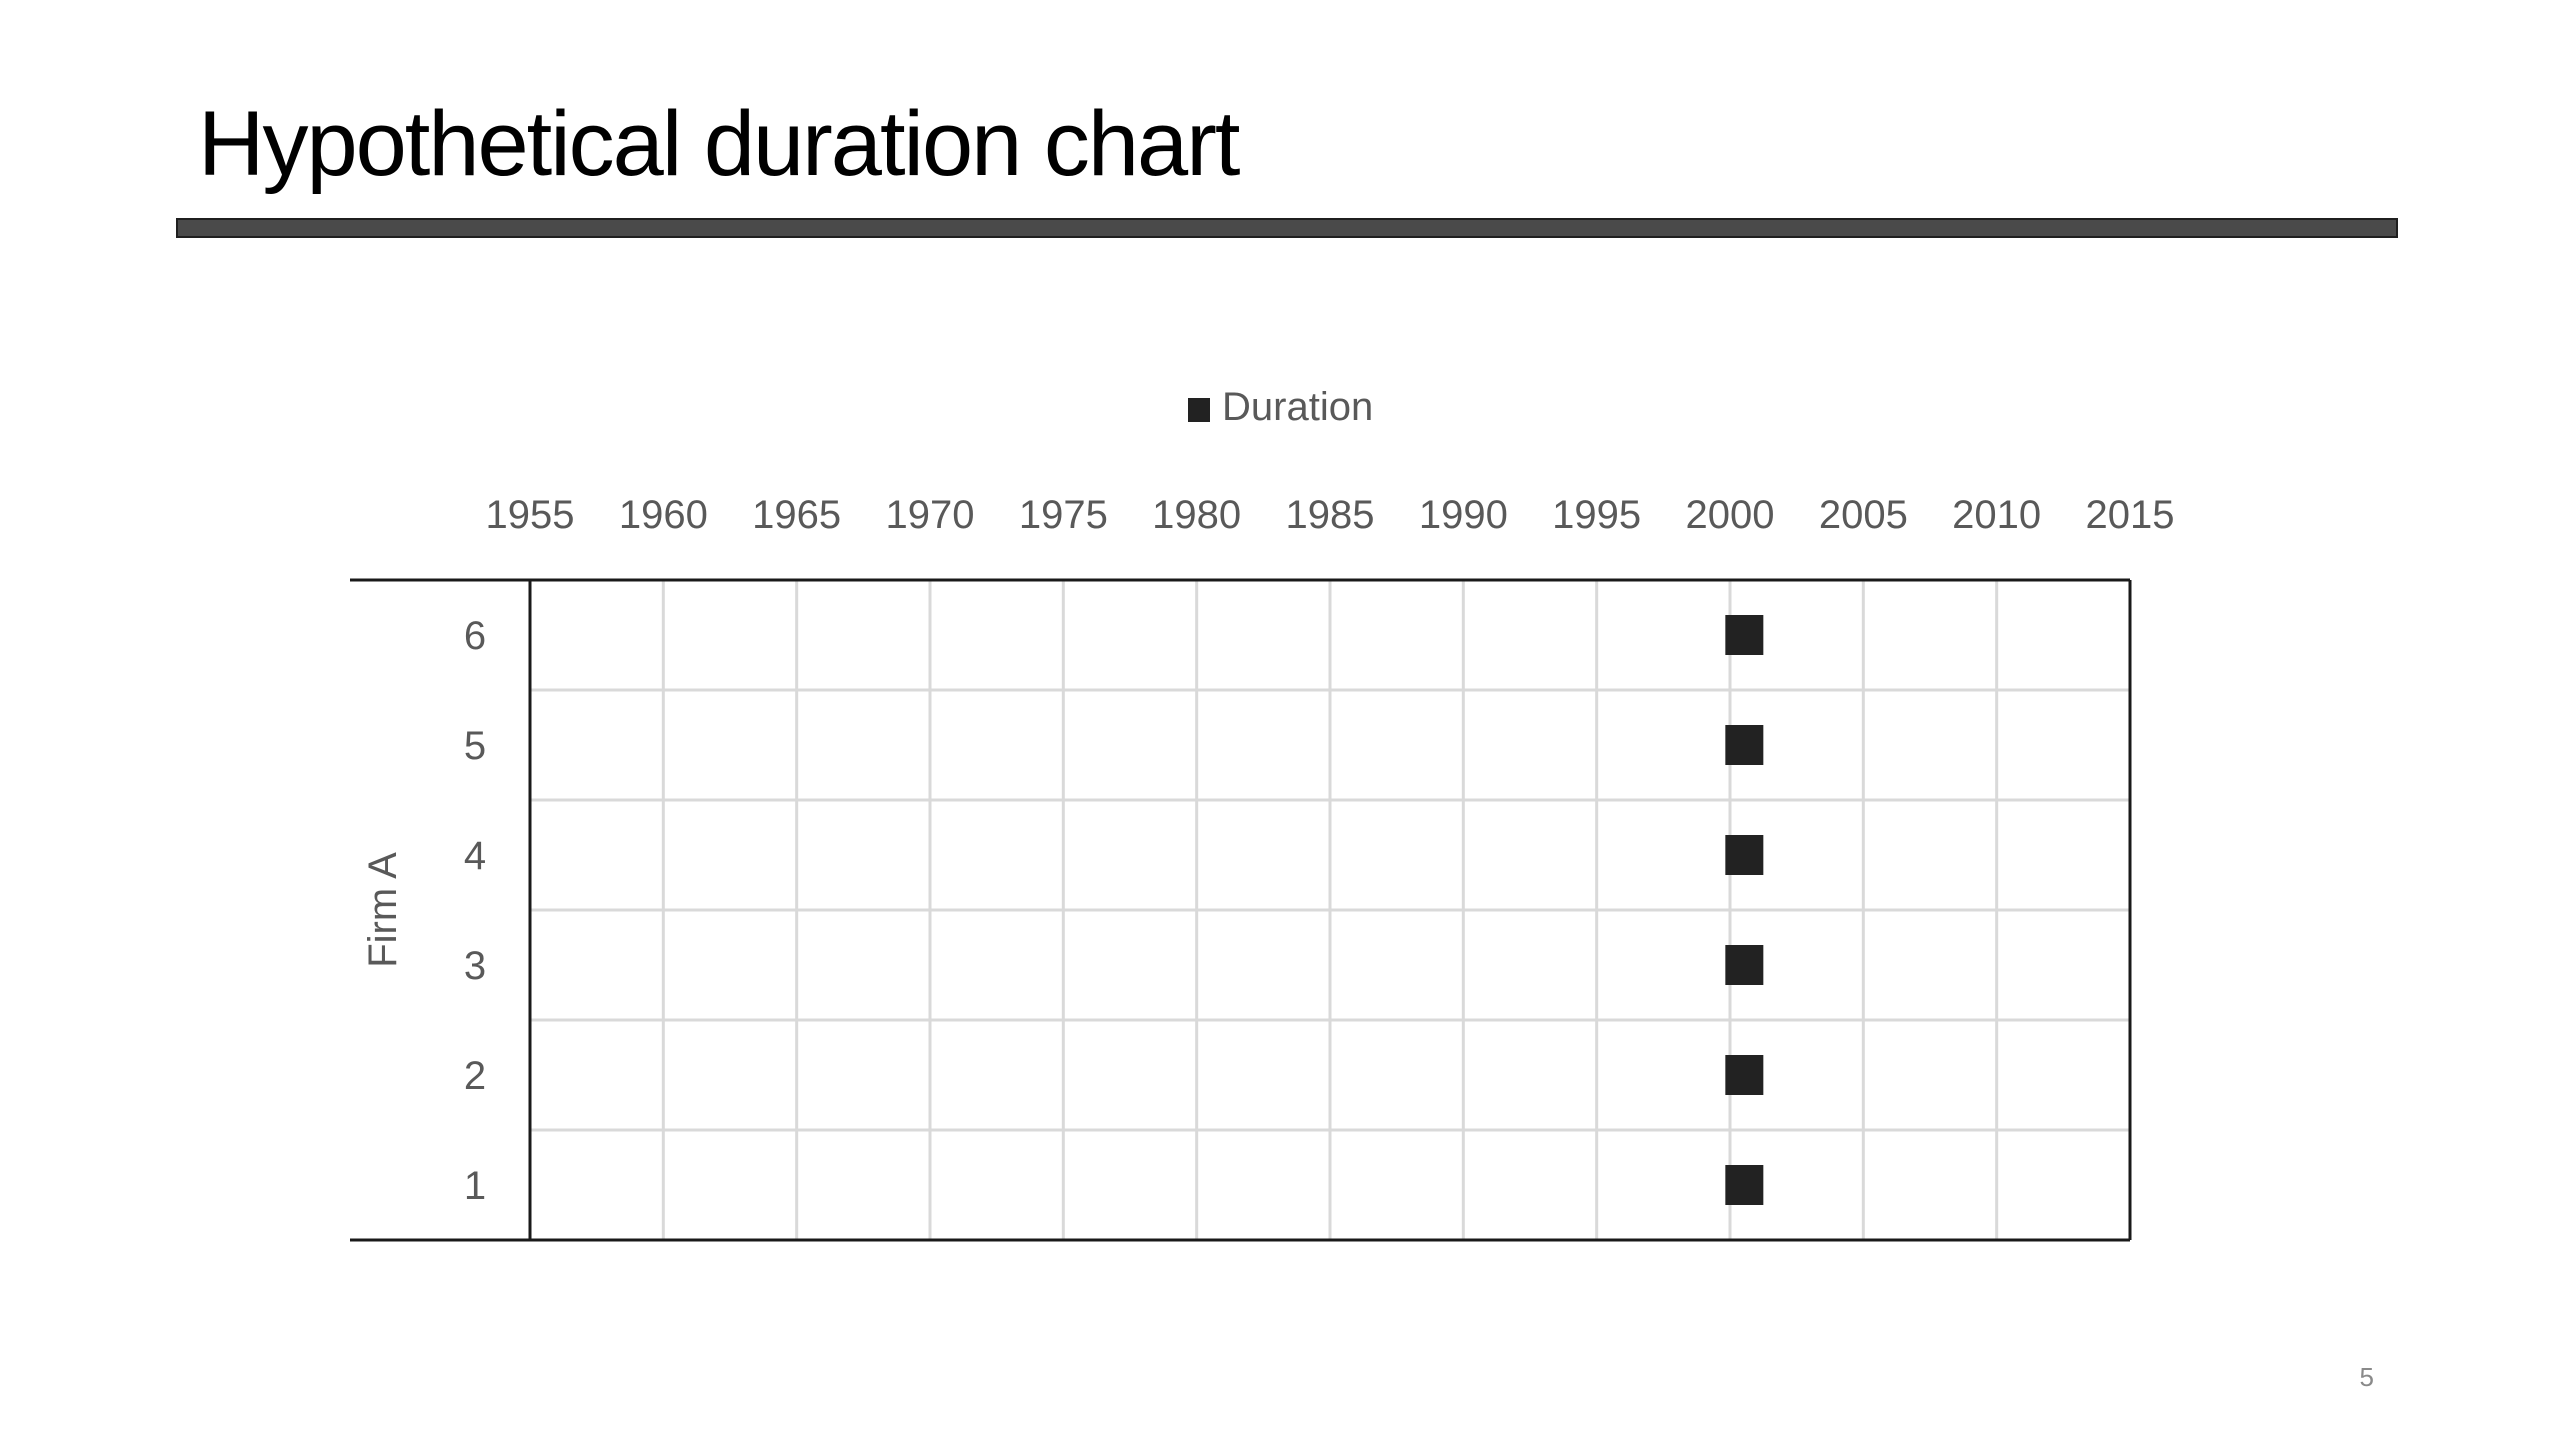 This screenshot has height=1440, width=2560. What do you see at coordinates (530, 515) in the screenshot?
I see `x-tick-label: 1955` at bounding box center [530, 515].